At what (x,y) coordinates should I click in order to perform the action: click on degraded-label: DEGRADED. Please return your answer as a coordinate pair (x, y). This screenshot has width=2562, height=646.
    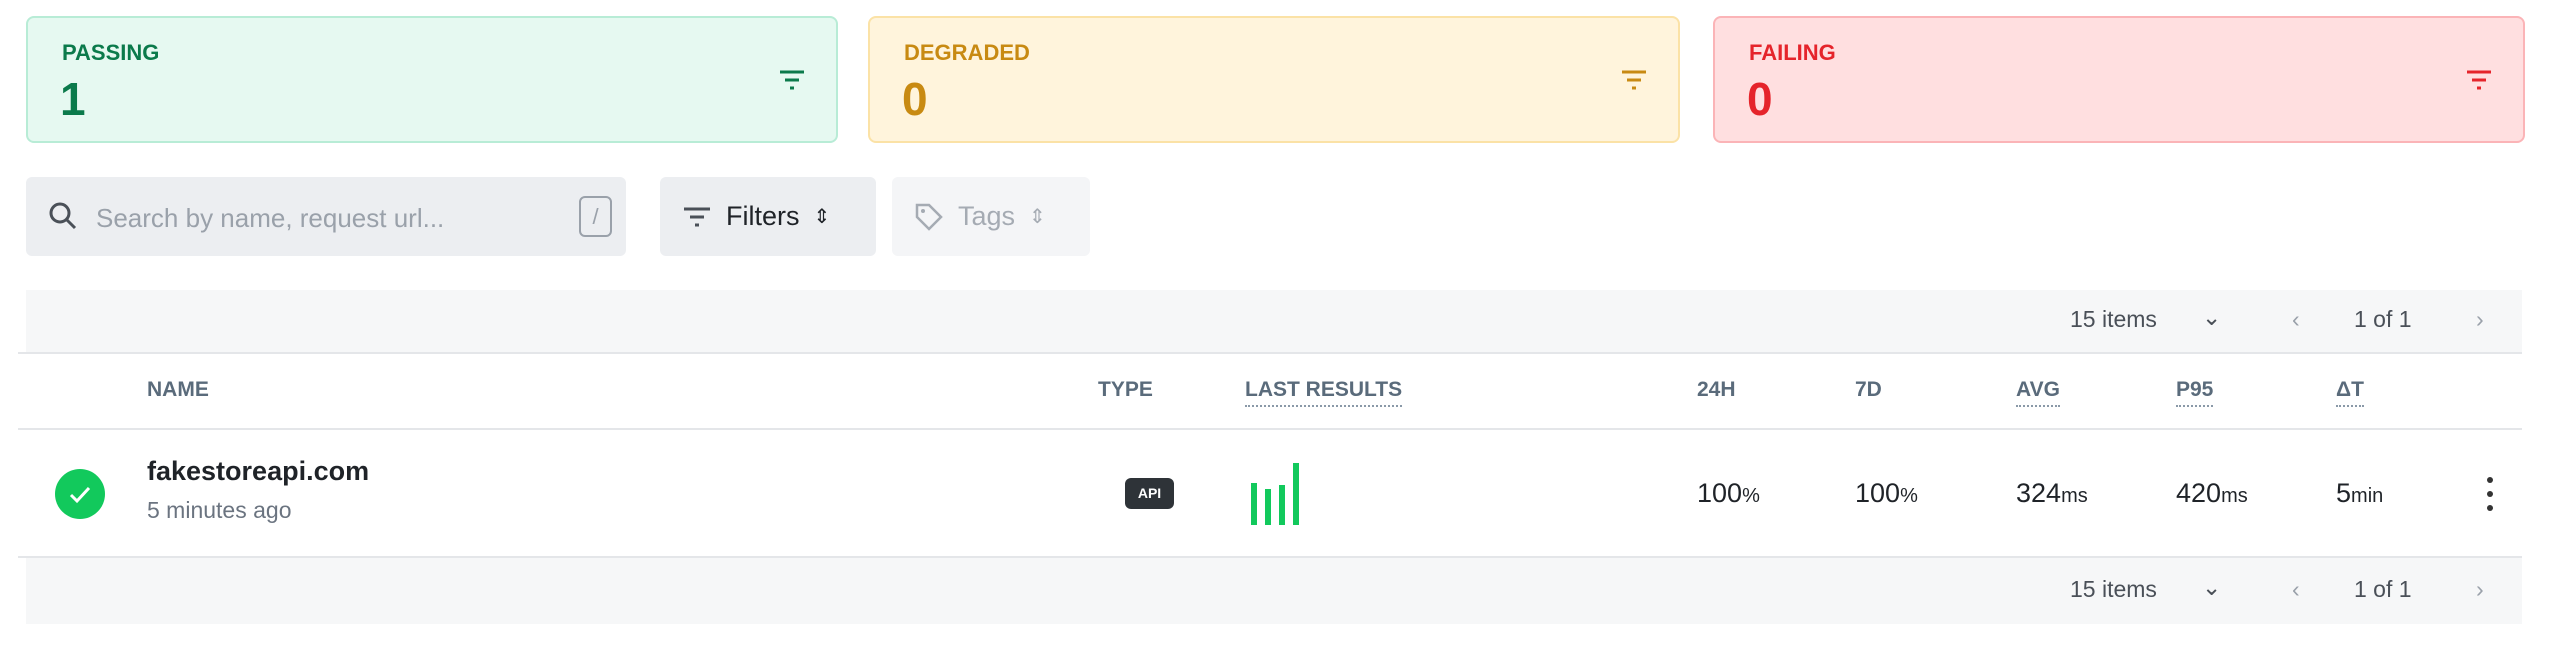
    Looking at the image, I should click on (967, 52).